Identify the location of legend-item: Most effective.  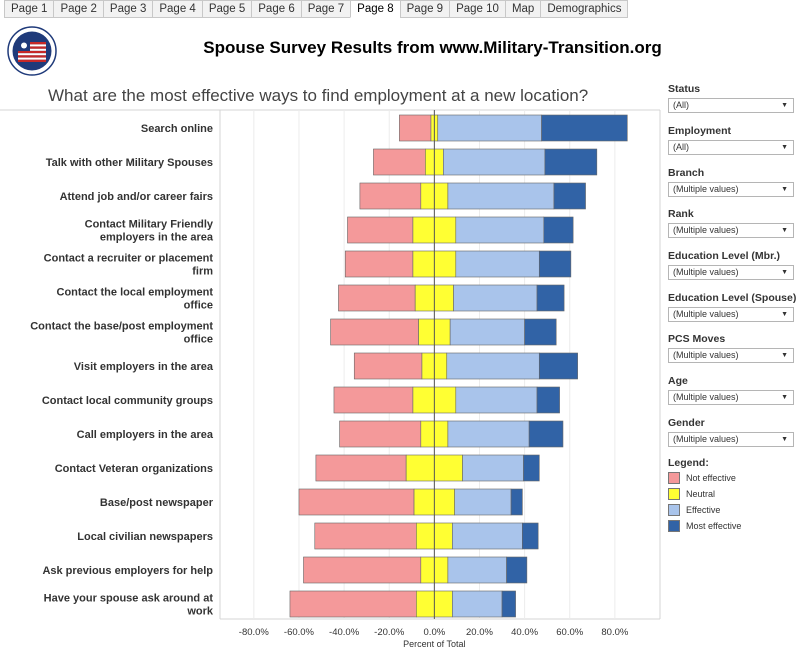
(704, 526).